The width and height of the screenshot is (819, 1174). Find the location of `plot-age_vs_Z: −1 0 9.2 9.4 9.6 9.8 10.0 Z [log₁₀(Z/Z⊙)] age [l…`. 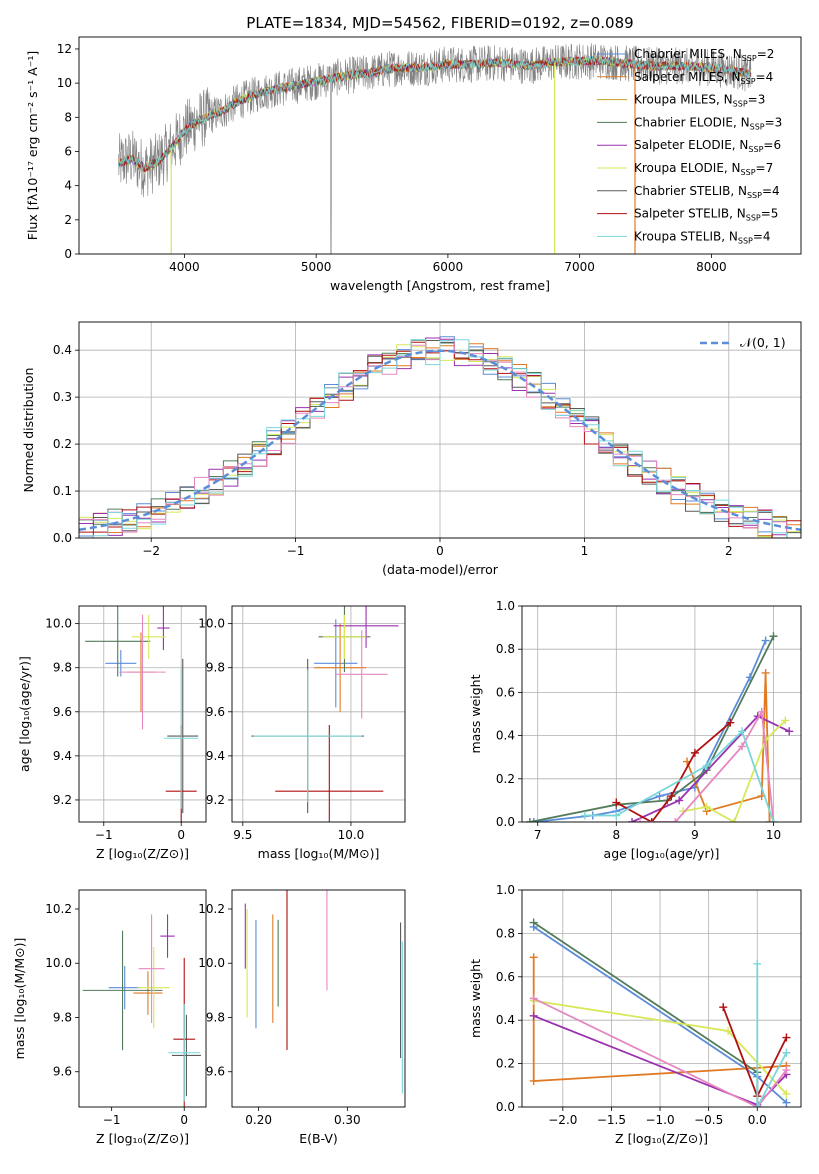

plot-age_vs_Z: −1 0 9.2 9.4 9.6 9.8 10.0 Z [log₁₀(Z/Z⊙)] age [l… is located at coordinates (112, 733).